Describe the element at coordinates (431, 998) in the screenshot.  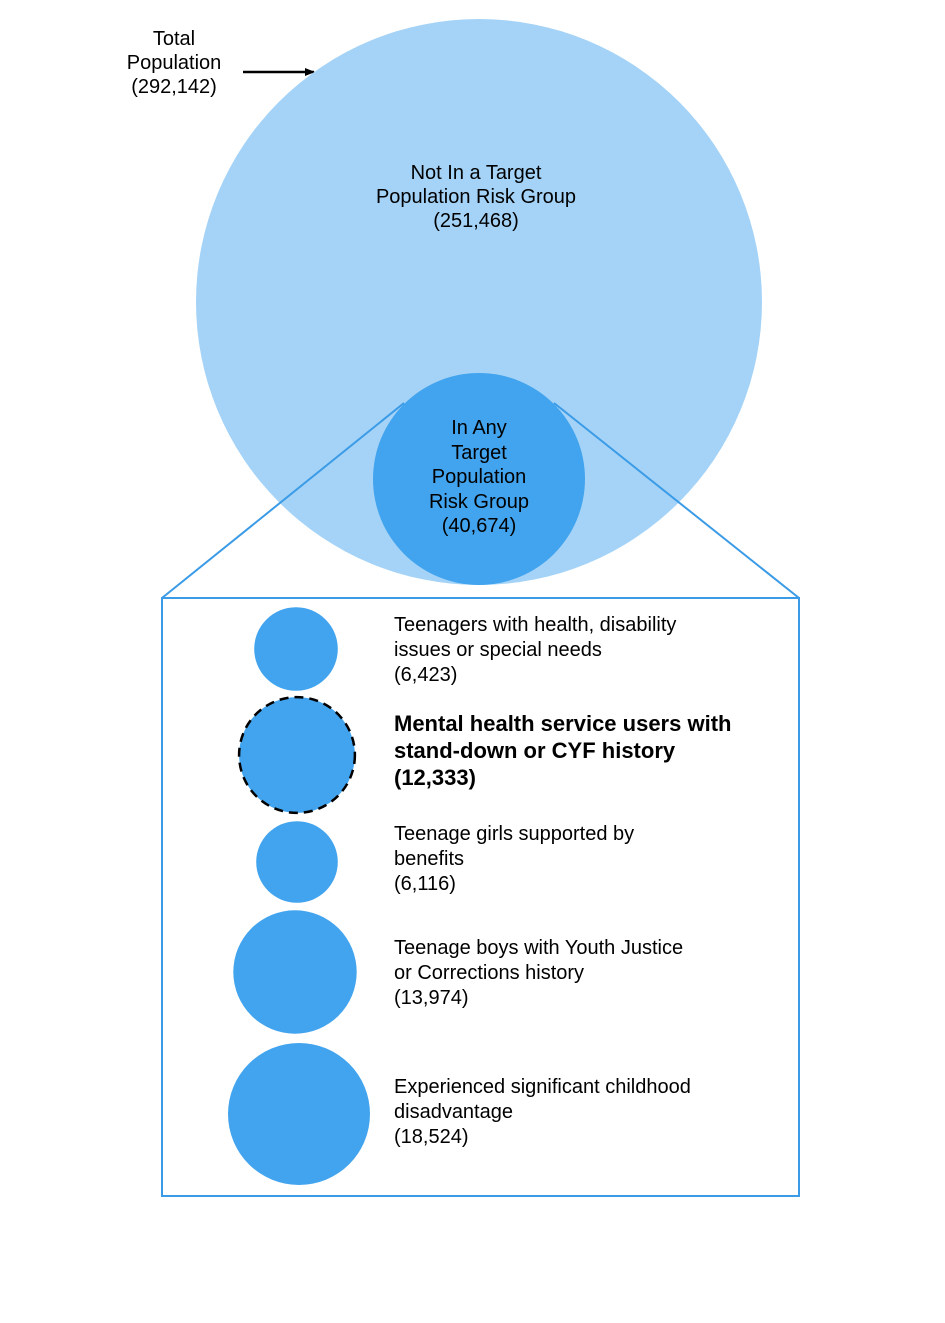
I see `subgroup-label-value: (13,974)` at that location.